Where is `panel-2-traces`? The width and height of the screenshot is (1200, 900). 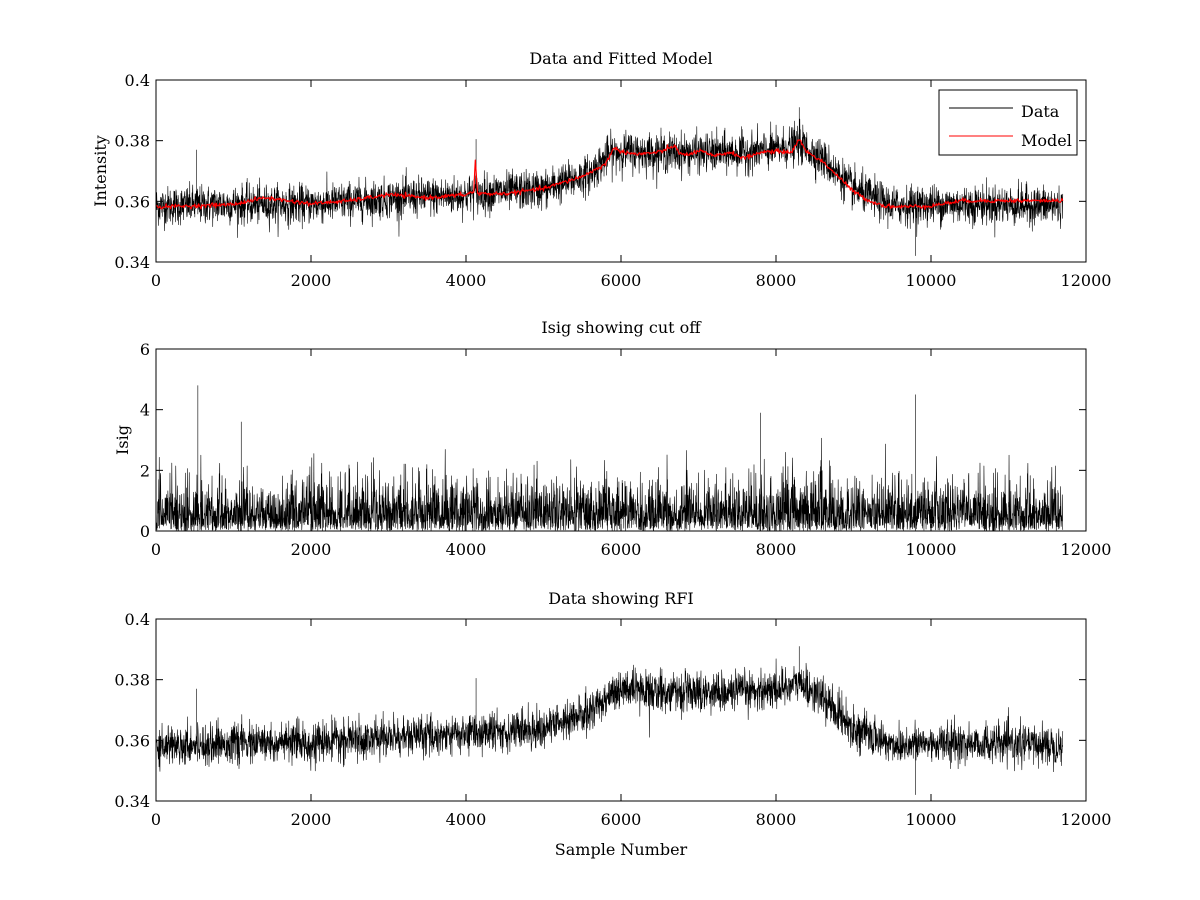 panel-2-traces is located at coordinates (609, 458).